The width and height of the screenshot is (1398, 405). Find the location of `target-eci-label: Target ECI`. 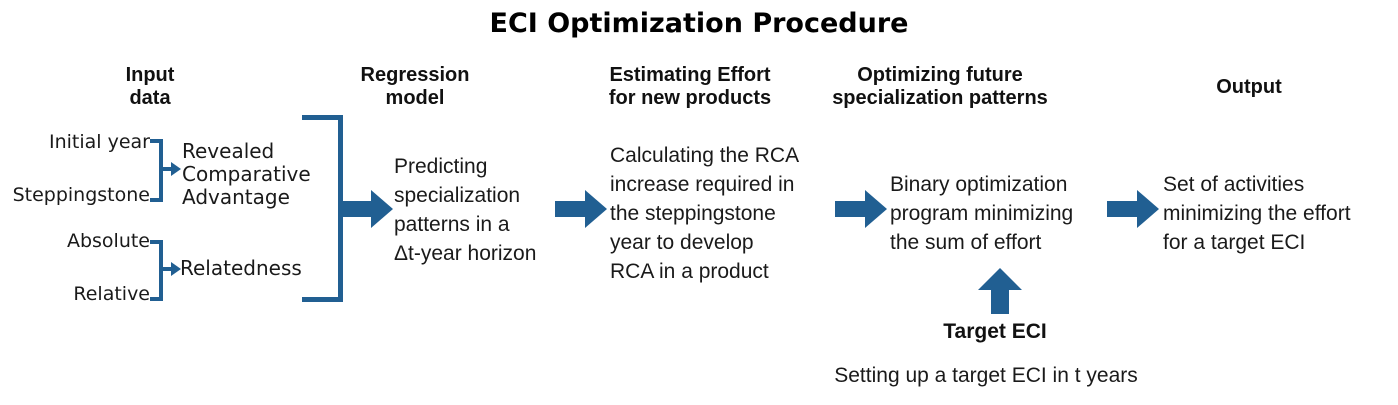

target-eci-label: Target ECI is located at coordinates (995, 331).